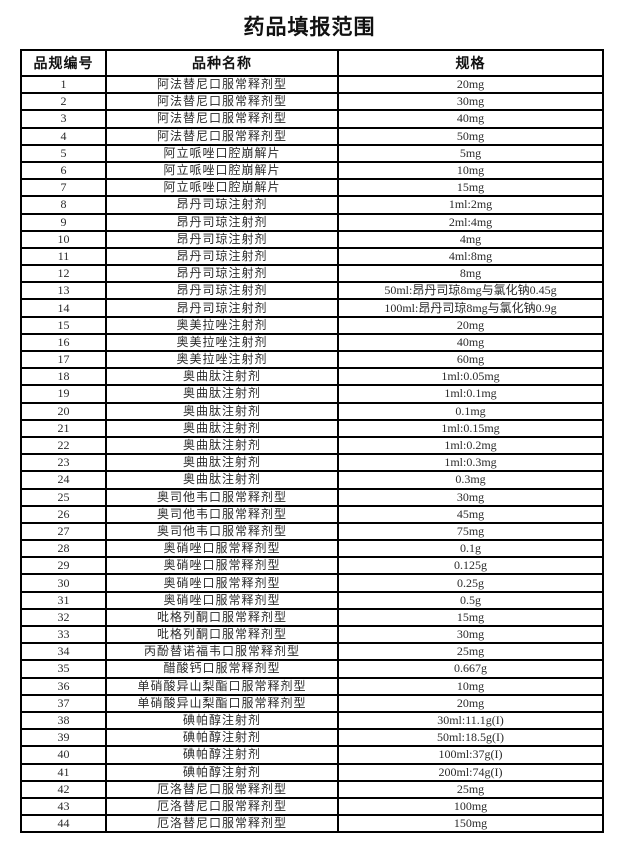 This screenshot has width=619, height=866. What do you see at coordinates (312, 824) in the screenshot?
I see `table-row: 44 厄洛替尼口服常释剂型 150mg` at bounding box center [312, 824].